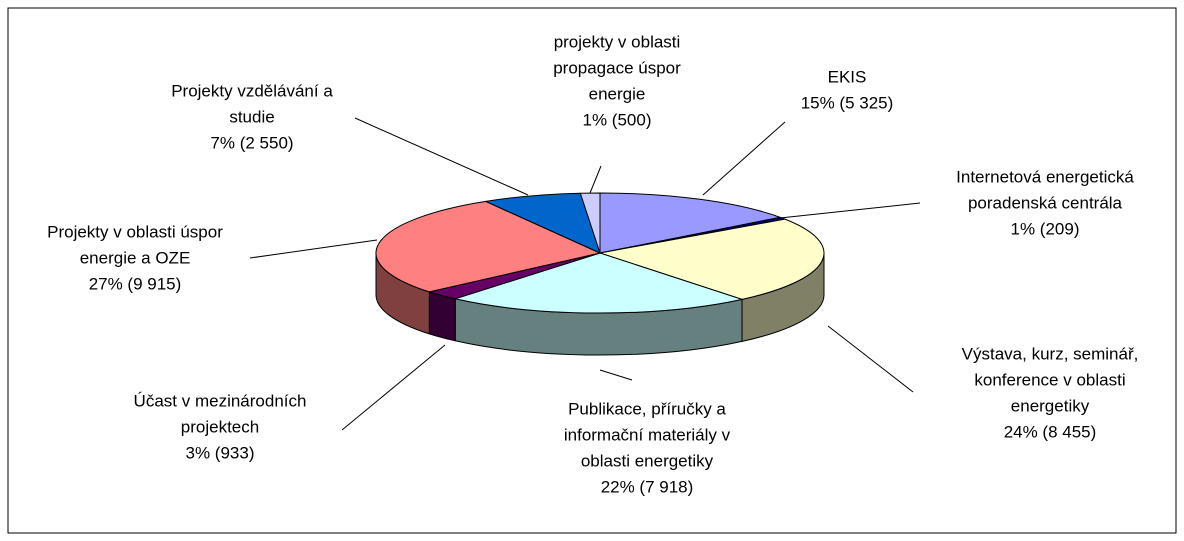  What do you see at coordinates (1050, 431) in the screenshot?
I see `value-label: 24% (8 455)` at bounding box center [1050, 431].